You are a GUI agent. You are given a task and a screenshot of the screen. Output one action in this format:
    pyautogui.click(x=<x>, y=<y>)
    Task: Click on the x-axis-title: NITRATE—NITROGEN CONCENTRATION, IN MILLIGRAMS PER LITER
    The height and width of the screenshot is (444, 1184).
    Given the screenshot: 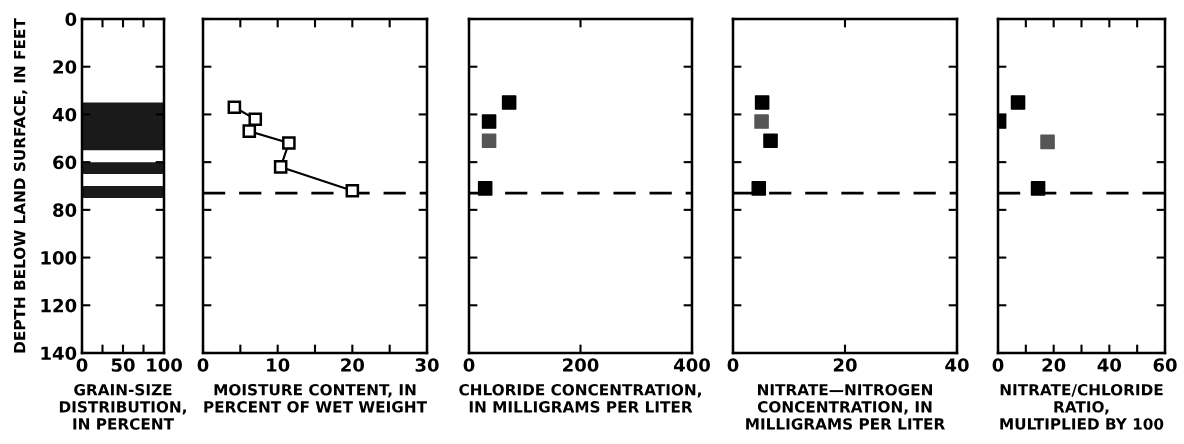 What is the action you would take?
    pyautogui.click(x=845, y=406)
    